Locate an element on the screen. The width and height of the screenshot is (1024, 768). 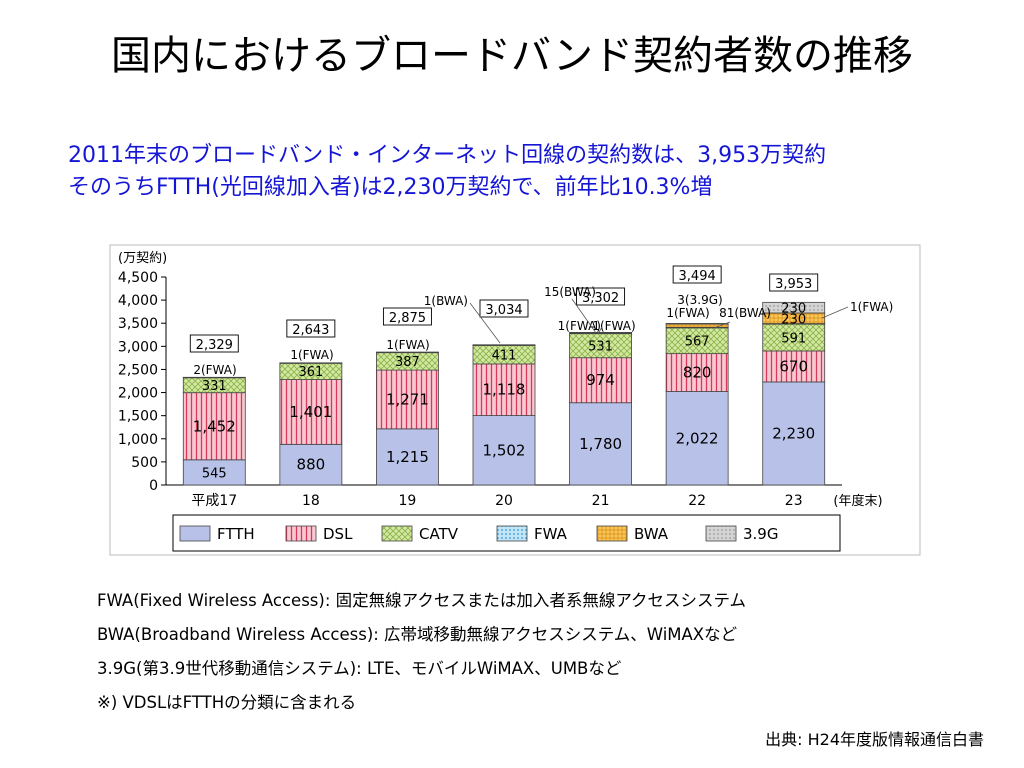
total-value: 3,302 is located at coordinates (600, 298).